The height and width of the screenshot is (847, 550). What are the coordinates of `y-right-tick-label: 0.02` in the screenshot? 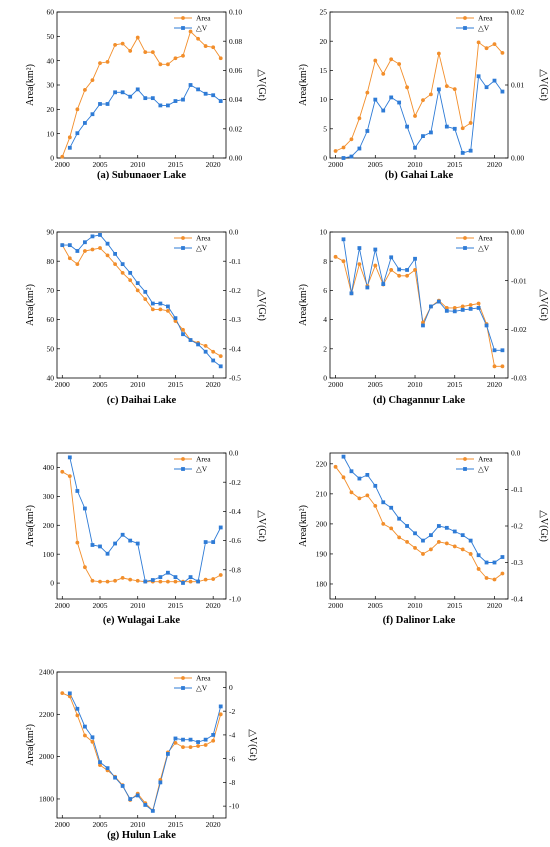 It's located at (235, 128).